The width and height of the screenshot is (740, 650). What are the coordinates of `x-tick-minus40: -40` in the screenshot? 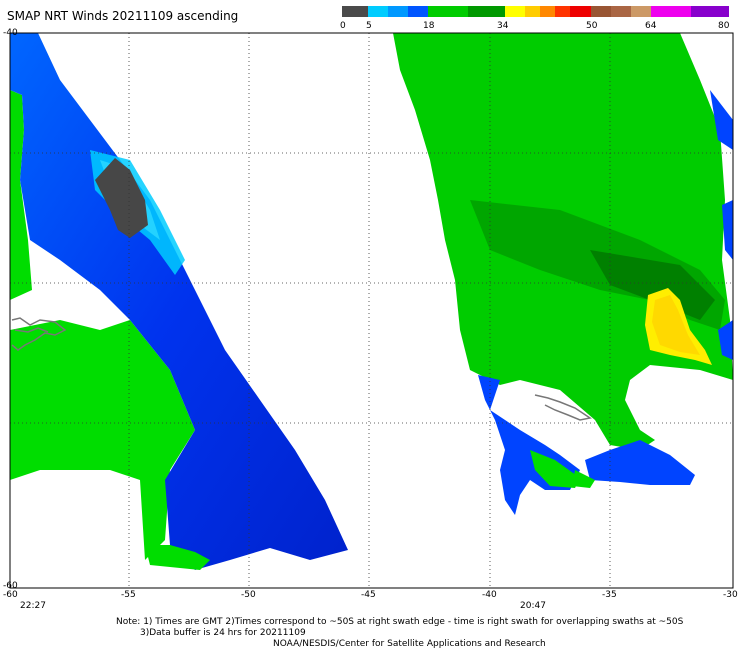 It's located at (489, 595).